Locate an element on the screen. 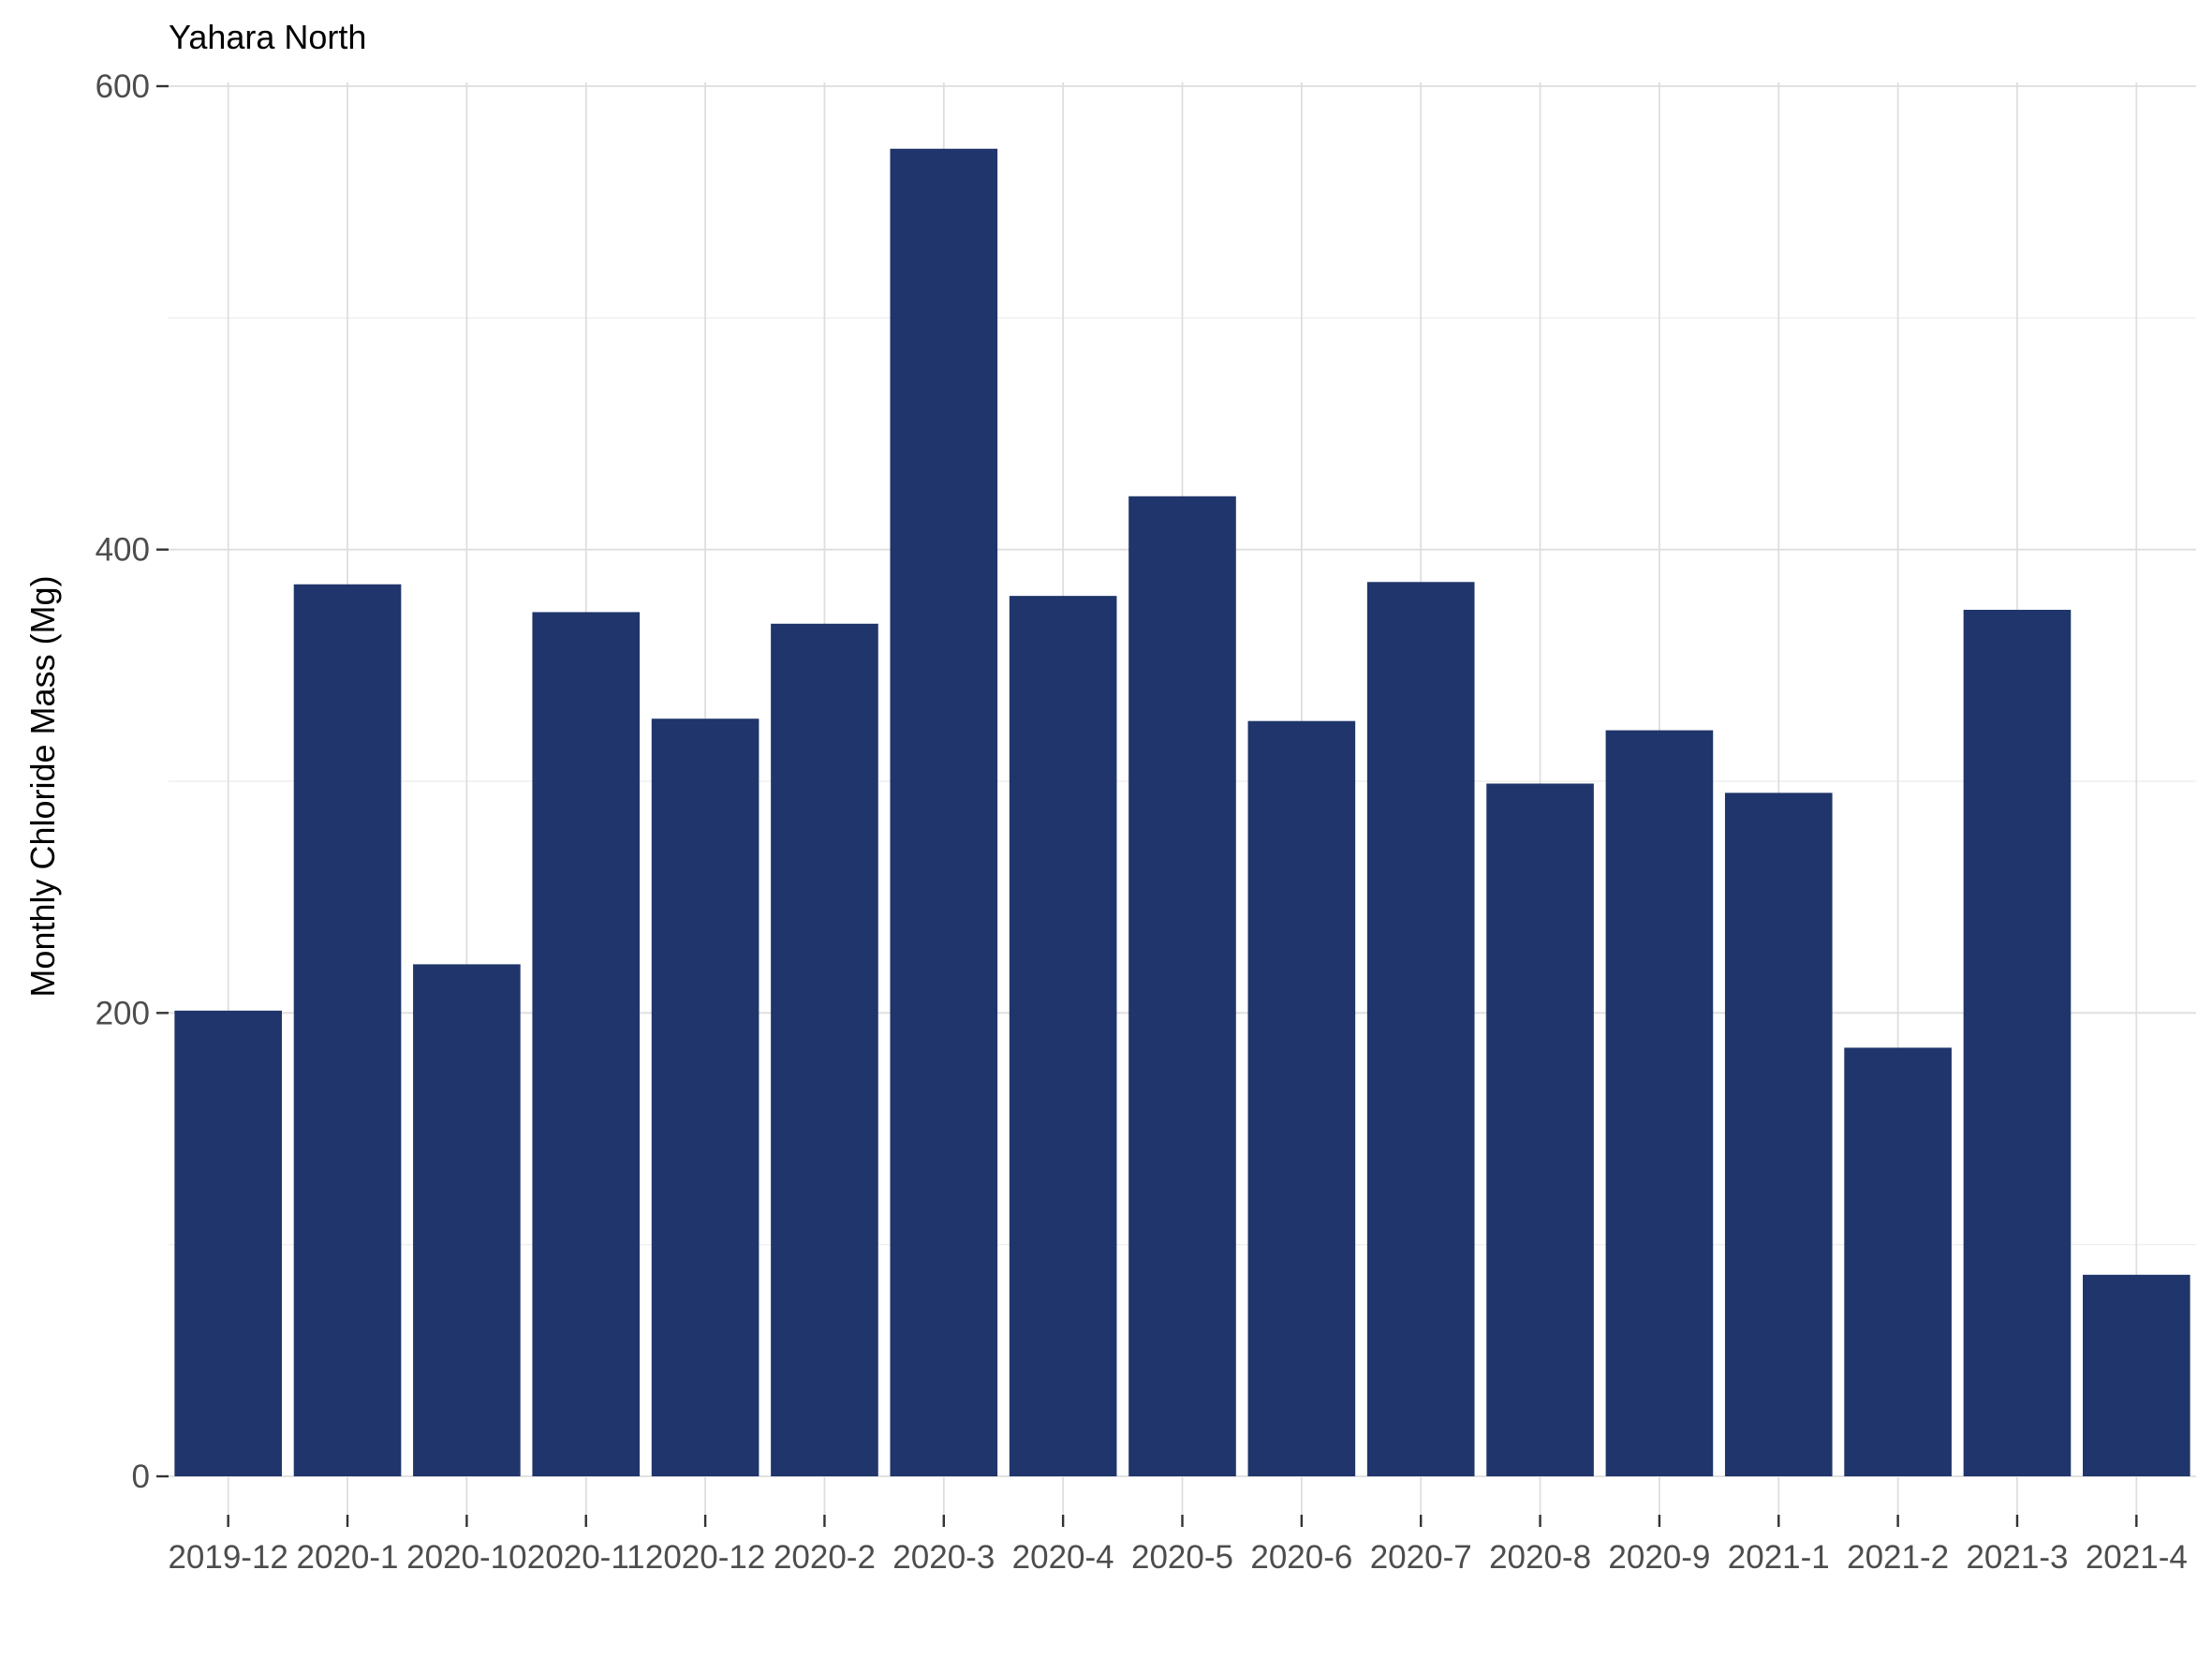 The width and height of the screenshot is (2212, 1659). y-tick-label: 400 is located at coordinates (123, 551).